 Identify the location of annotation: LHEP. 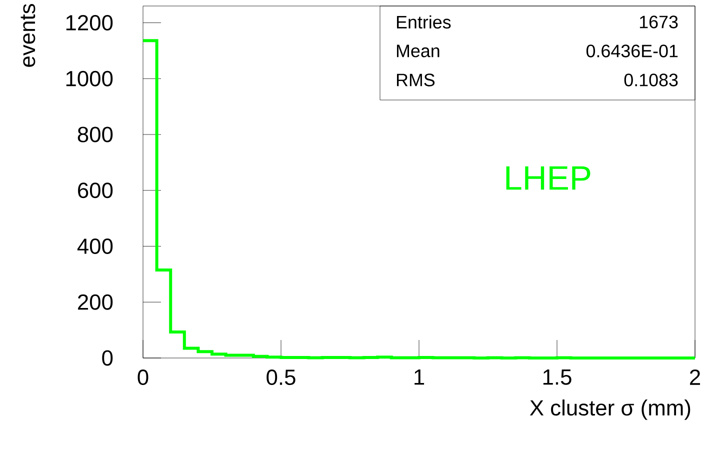
(548, 178).